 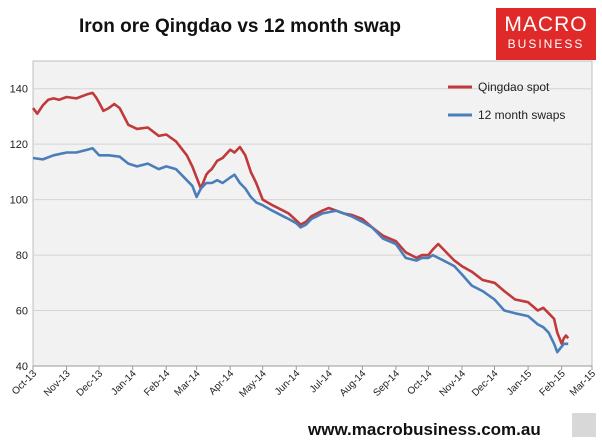 I want to click on y-tick-label: 100, so click(x=19, y=201).